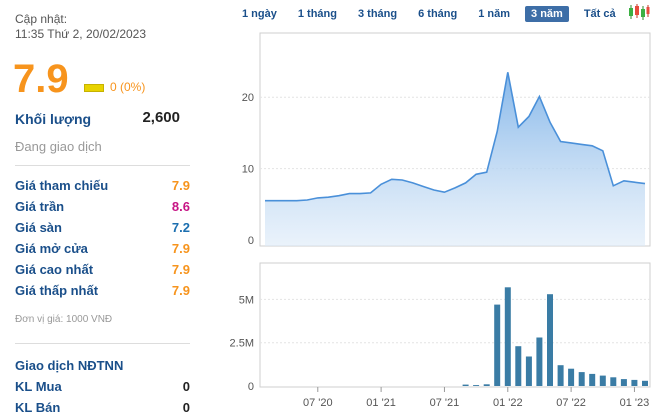  What do you see at coordinates (381, 403) in the screenshot?
I see `x-tick-label: 01 '21` at bounding box center [381, 403].